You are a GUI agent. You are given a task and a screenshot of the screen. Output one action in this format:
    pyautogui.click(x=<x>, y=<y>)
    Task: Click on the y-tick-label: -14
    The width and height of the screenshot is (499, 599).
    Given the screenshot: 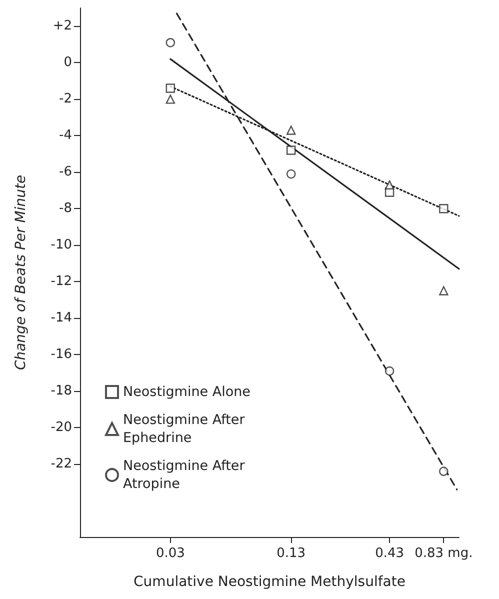 What is the action you would take?
    pyautogui.click(x=61, y=318)
    